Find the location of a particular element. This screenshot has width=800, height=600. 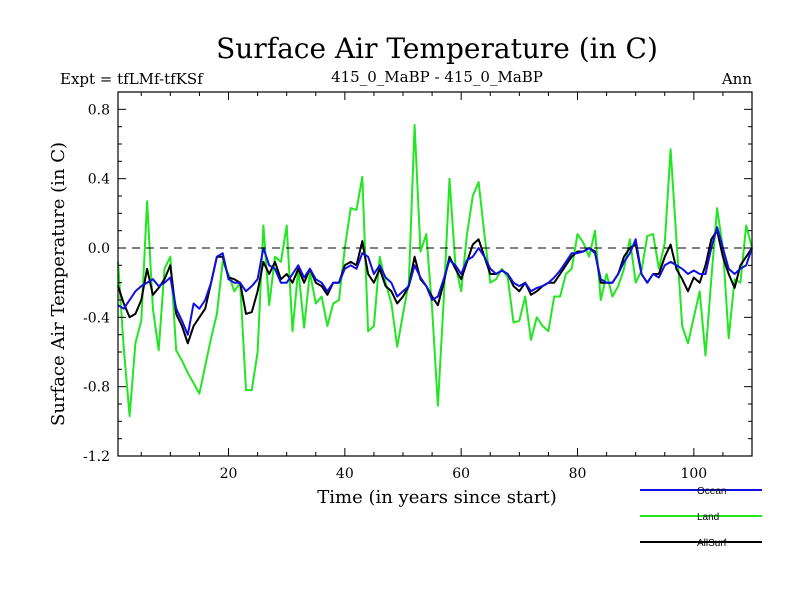

y-tick-label: -1.2 is located at coordinates (96, 457).